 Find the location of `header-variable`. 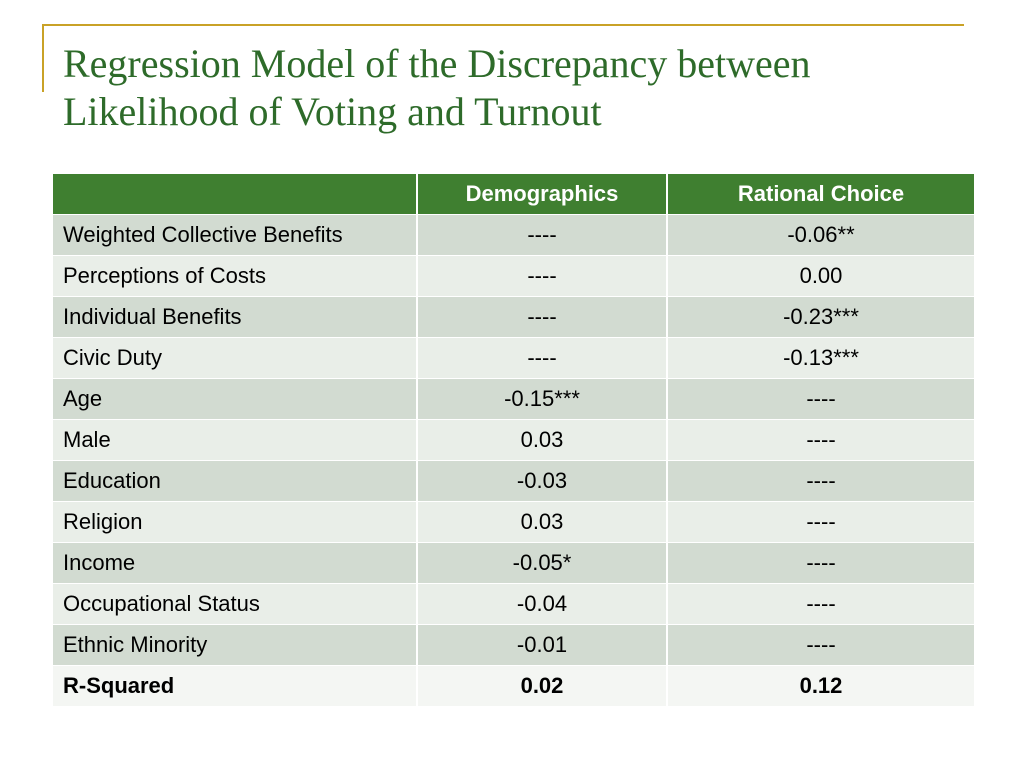

header-variable is located at coordinates (235, 194).